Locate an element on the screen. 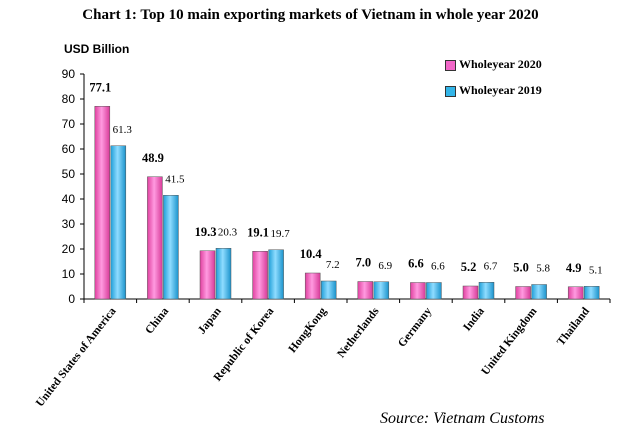 The width and height of the screenshot is (621, 443). data-label-2020: 5.2 is located at coordinates (469, 267).